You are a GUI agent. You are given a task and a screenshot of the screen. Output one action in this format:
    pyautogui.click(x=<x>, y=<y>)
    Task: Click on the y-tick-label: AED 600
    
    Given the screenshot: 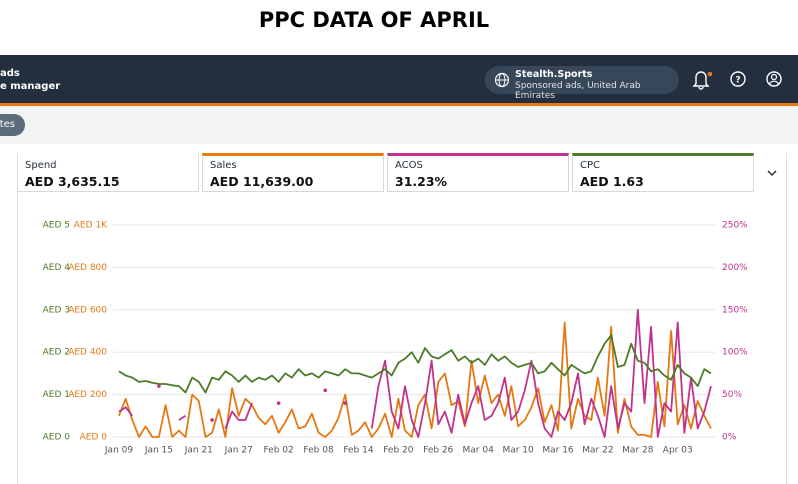 What is the action you would take?
    pyautogui.click(x=87, y=310)
    